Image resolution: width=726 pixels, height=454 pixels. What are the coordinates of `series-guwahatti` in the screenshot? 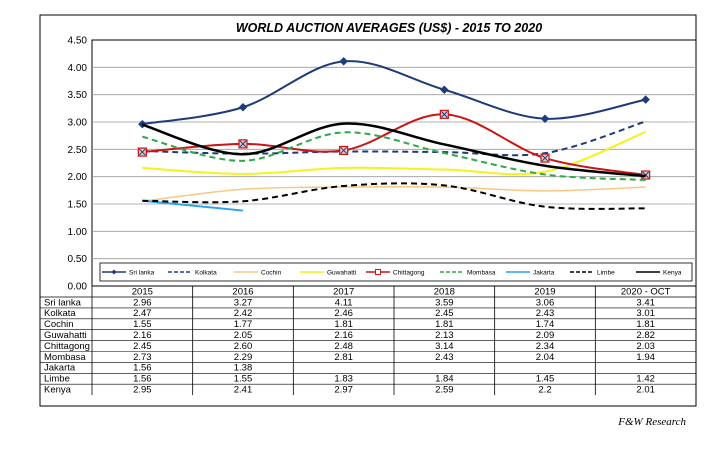 It's located at (394, 153).